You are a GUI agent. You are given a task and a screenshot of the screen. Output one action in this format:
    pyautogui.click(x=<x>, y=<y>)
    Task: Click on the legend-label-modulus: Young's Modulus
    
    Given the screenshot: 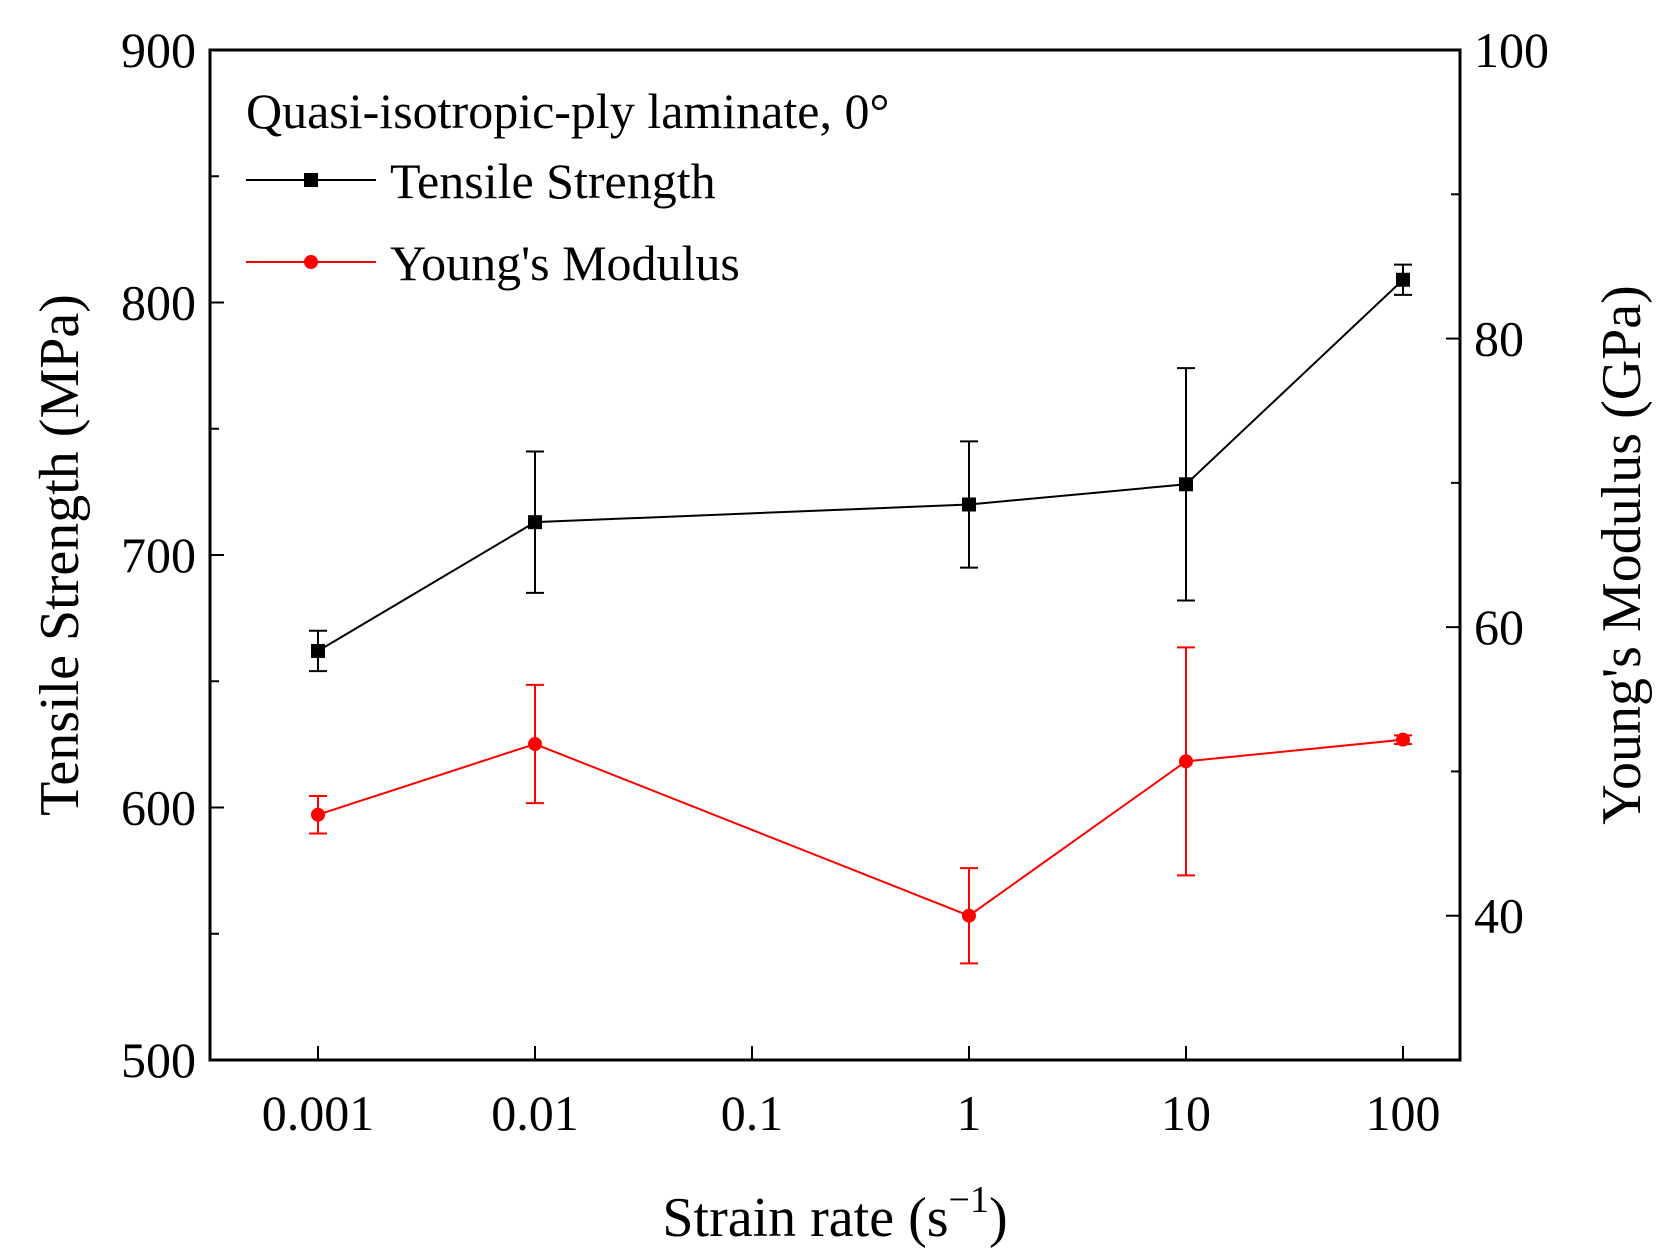 What is the action you would take?
    pyautogui.click(x=565, y=263)
    